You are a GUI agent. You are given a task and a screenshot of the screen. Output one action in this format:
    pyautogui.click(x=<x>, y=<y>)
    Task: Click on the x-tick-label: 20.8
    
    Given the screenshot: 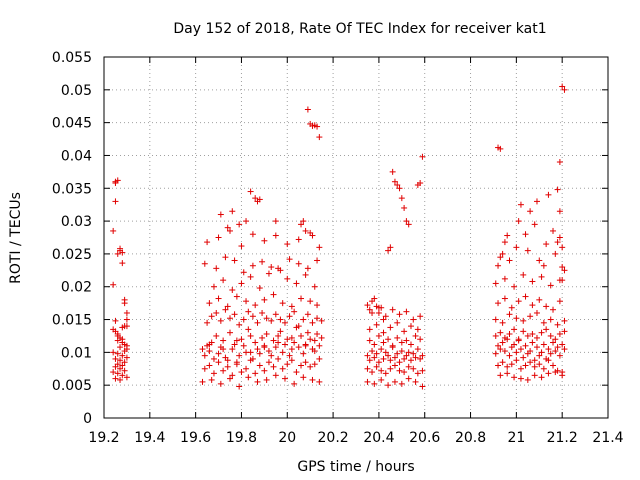 What is the action you would take?
    pyautogui.click(x=470, y=438)
    